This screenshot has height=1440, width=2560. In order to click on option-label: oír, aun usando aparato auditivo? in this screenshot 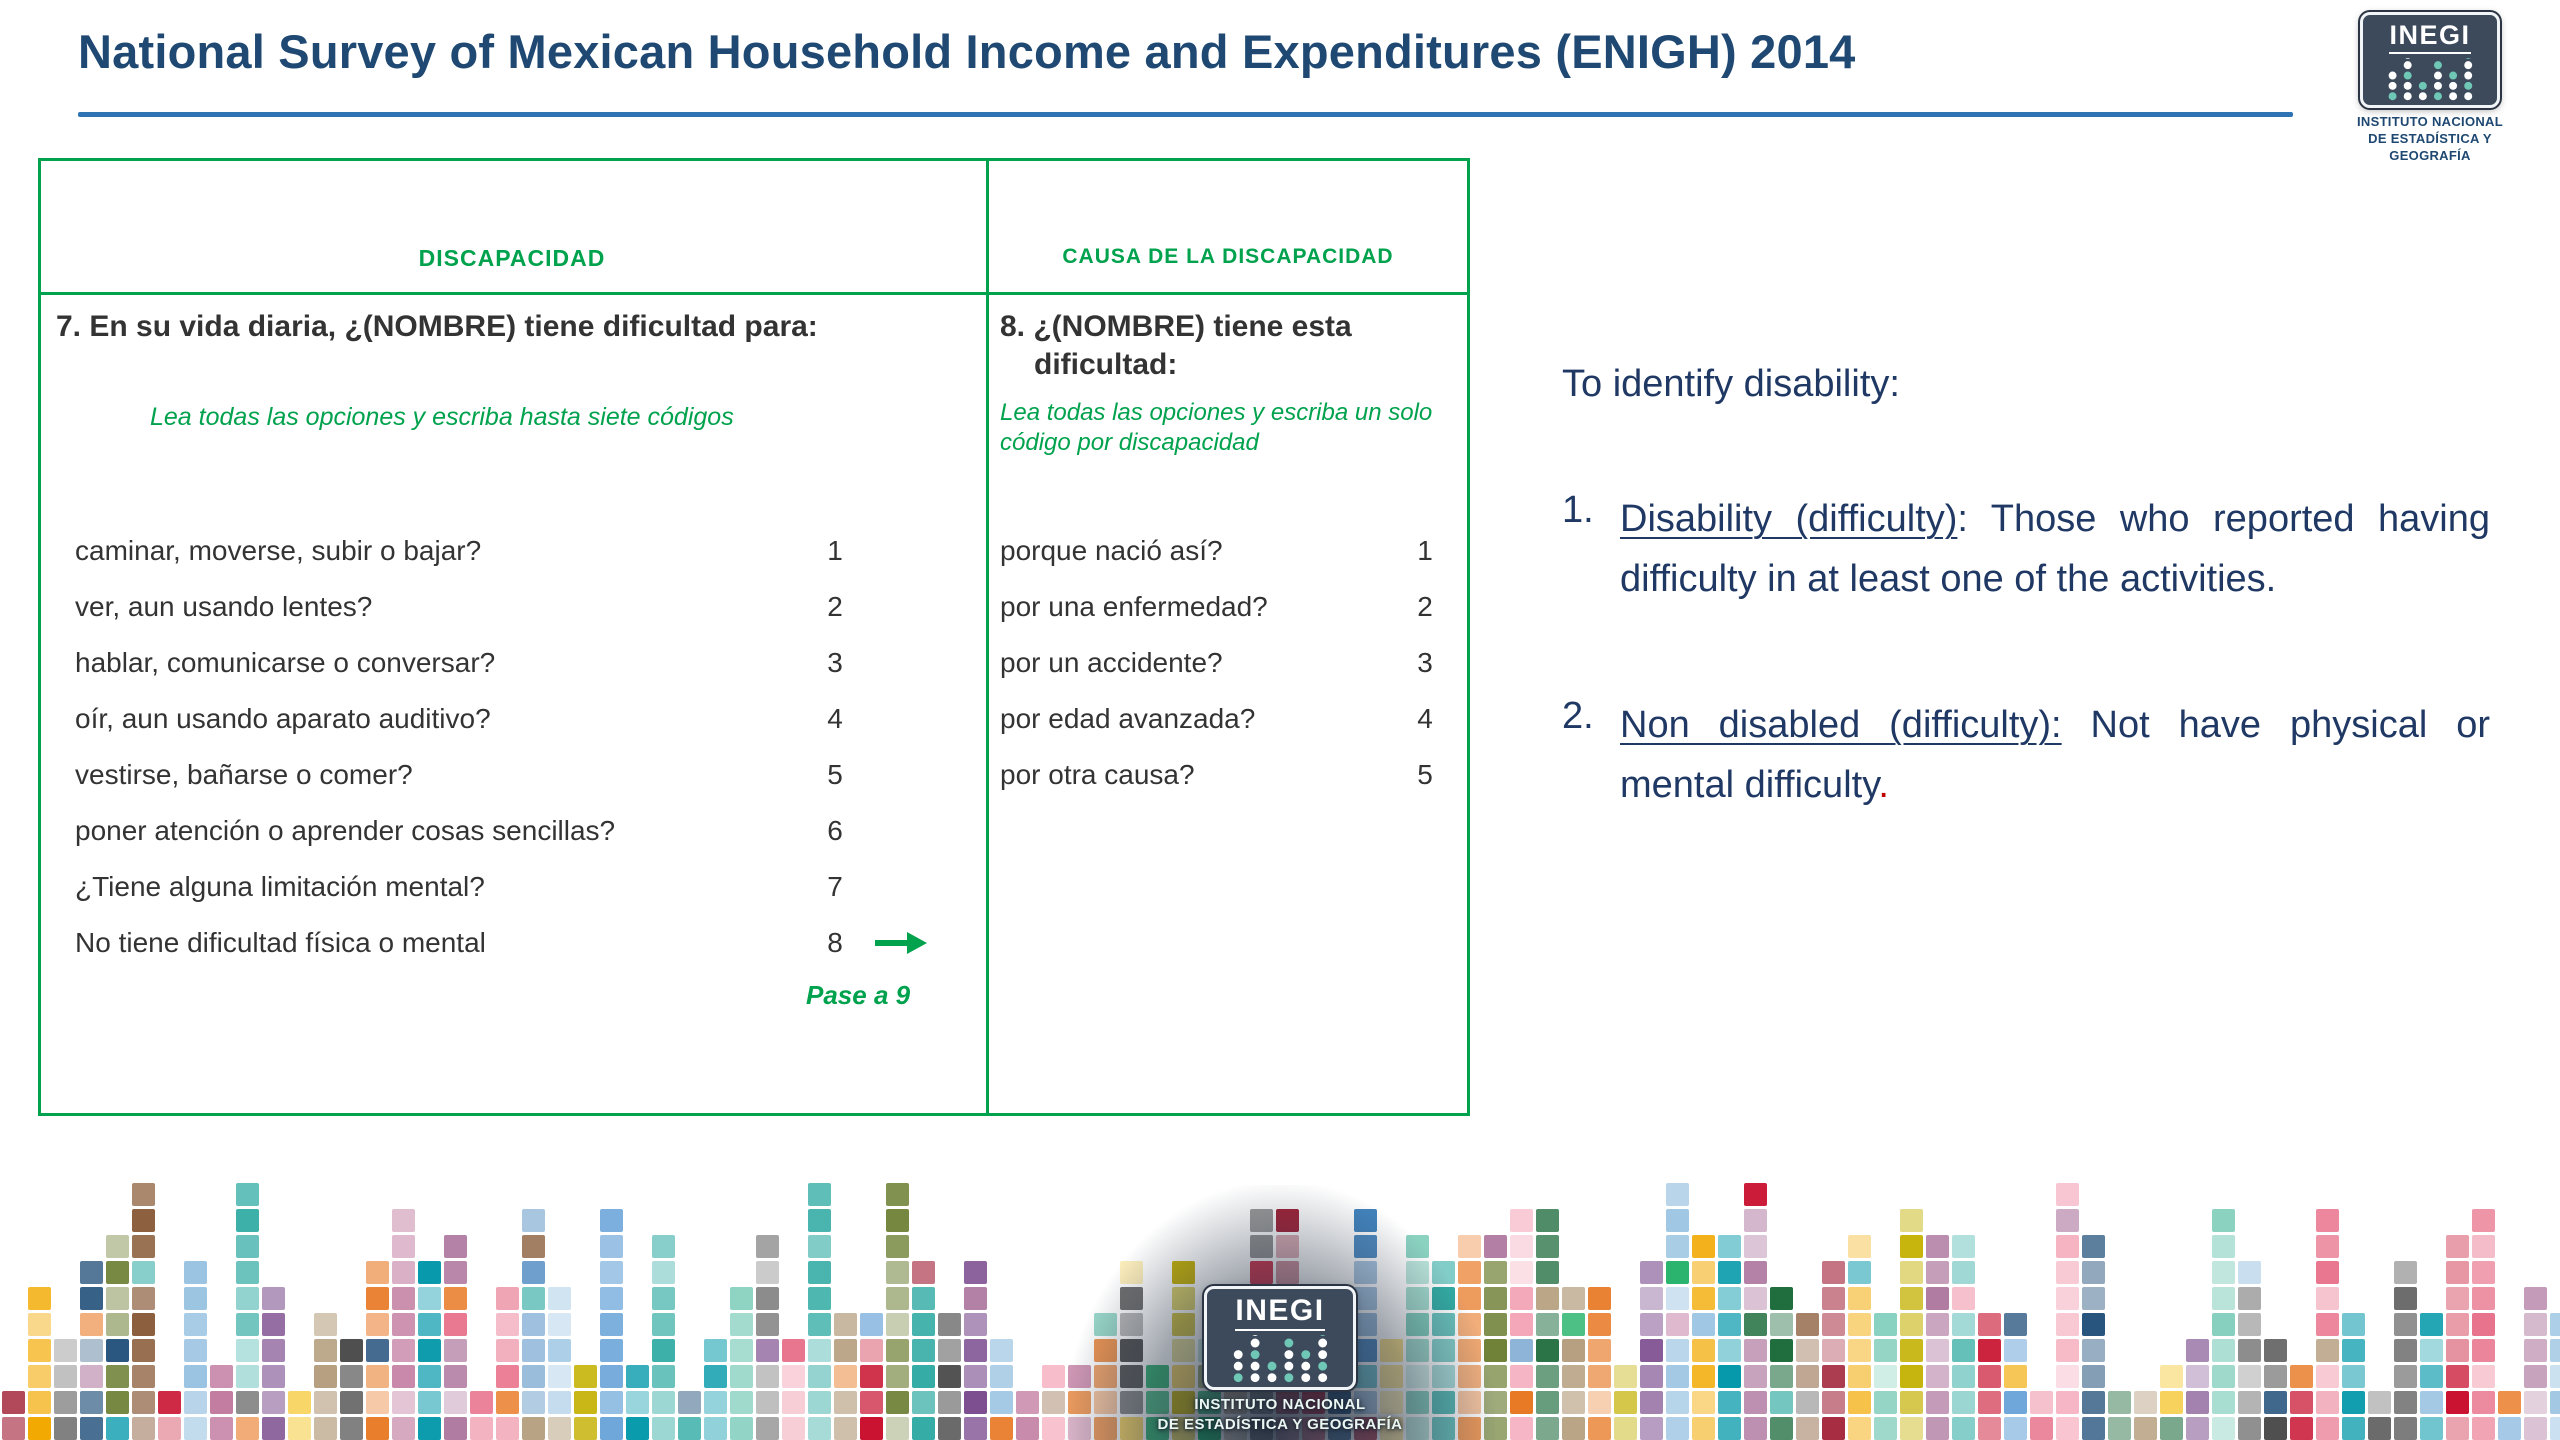, I will do `click(283, 718)`.